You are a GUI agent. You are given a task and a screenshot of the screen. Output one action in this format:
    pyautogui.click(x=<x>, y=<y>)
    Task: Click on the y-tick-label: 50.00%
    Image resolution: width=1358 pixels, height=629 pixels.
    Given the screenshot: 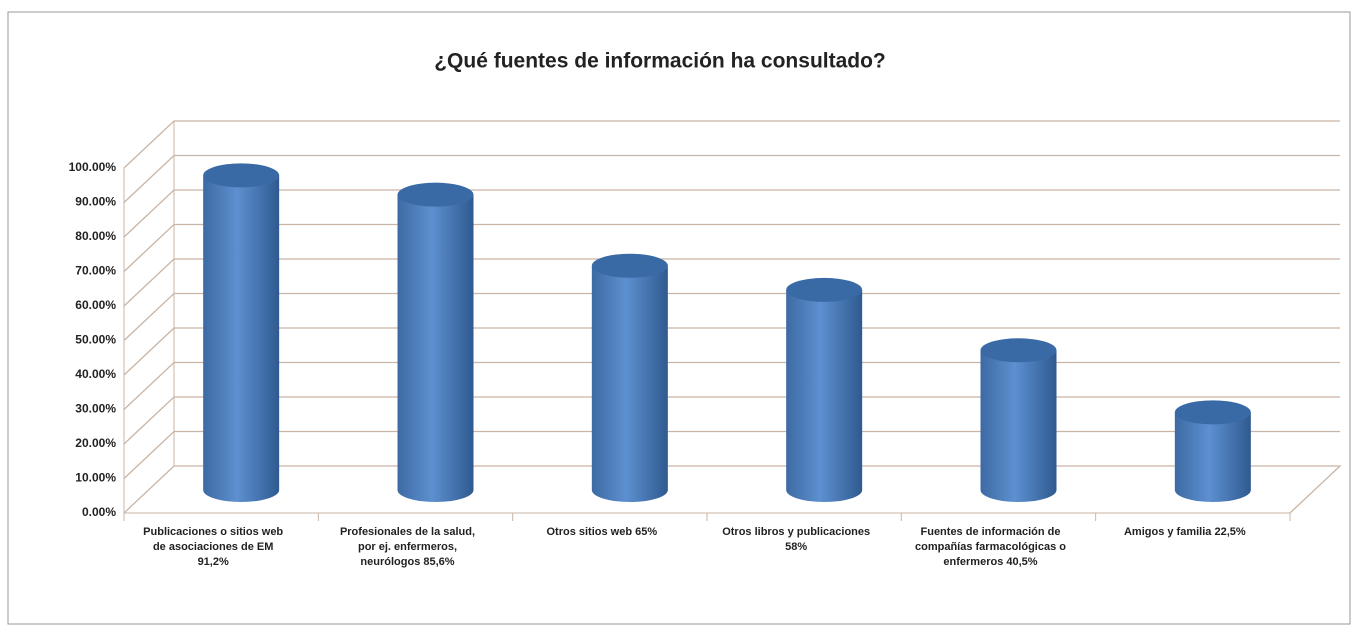 What is the action you would take?
    pyautogui.click(x=95, y=340)
    